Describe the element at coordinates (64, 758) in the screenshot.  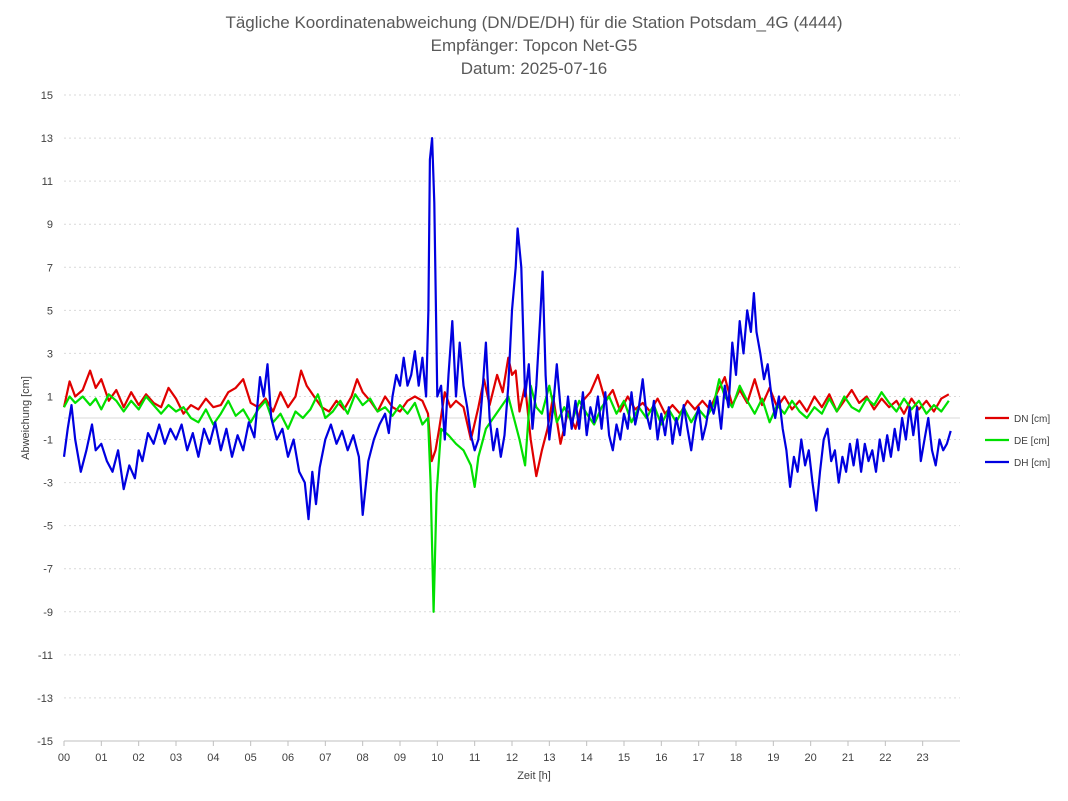
I see `x-tick-label: 00` at that location.